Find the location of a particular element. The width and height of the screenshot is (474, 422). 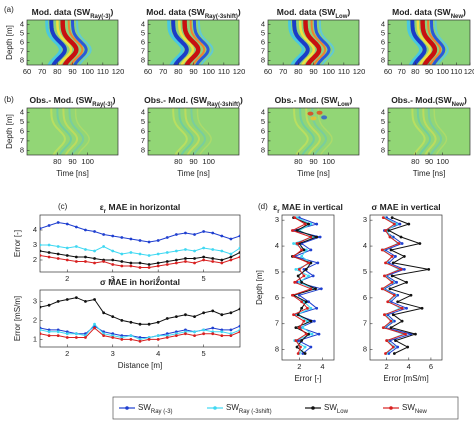

x-tick-label: 70 is located at coordinates (283, 71).